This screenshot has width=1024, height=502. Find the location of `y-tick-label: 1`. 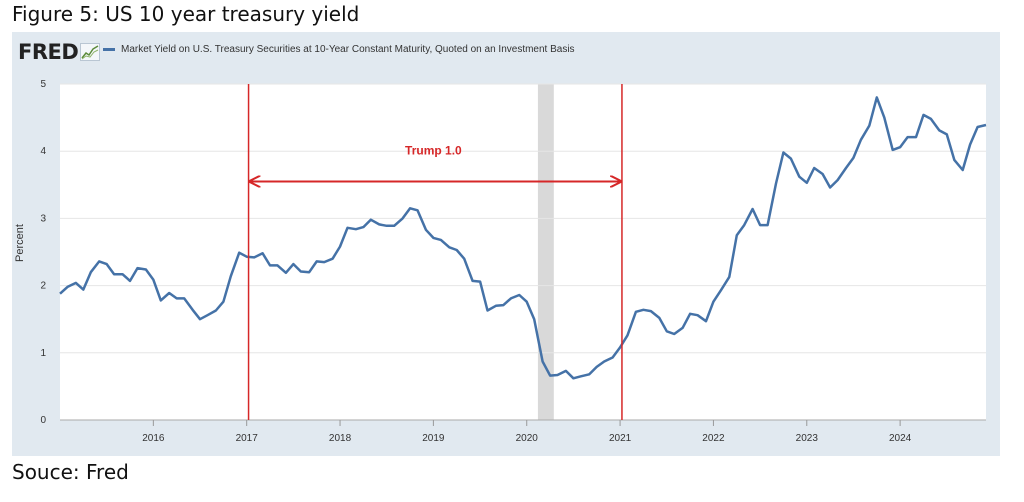

y-tick-label: 1 is located at coordinates (43, 353).